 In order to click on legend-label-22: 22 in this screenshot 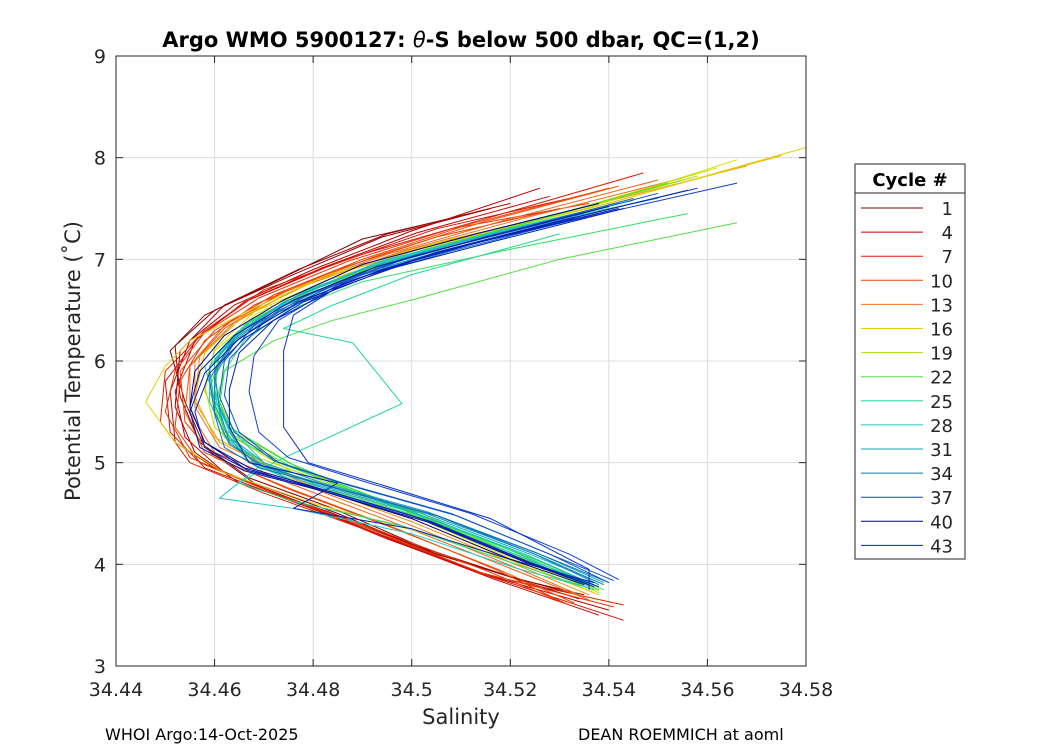, I will do `click(941, 378)`.